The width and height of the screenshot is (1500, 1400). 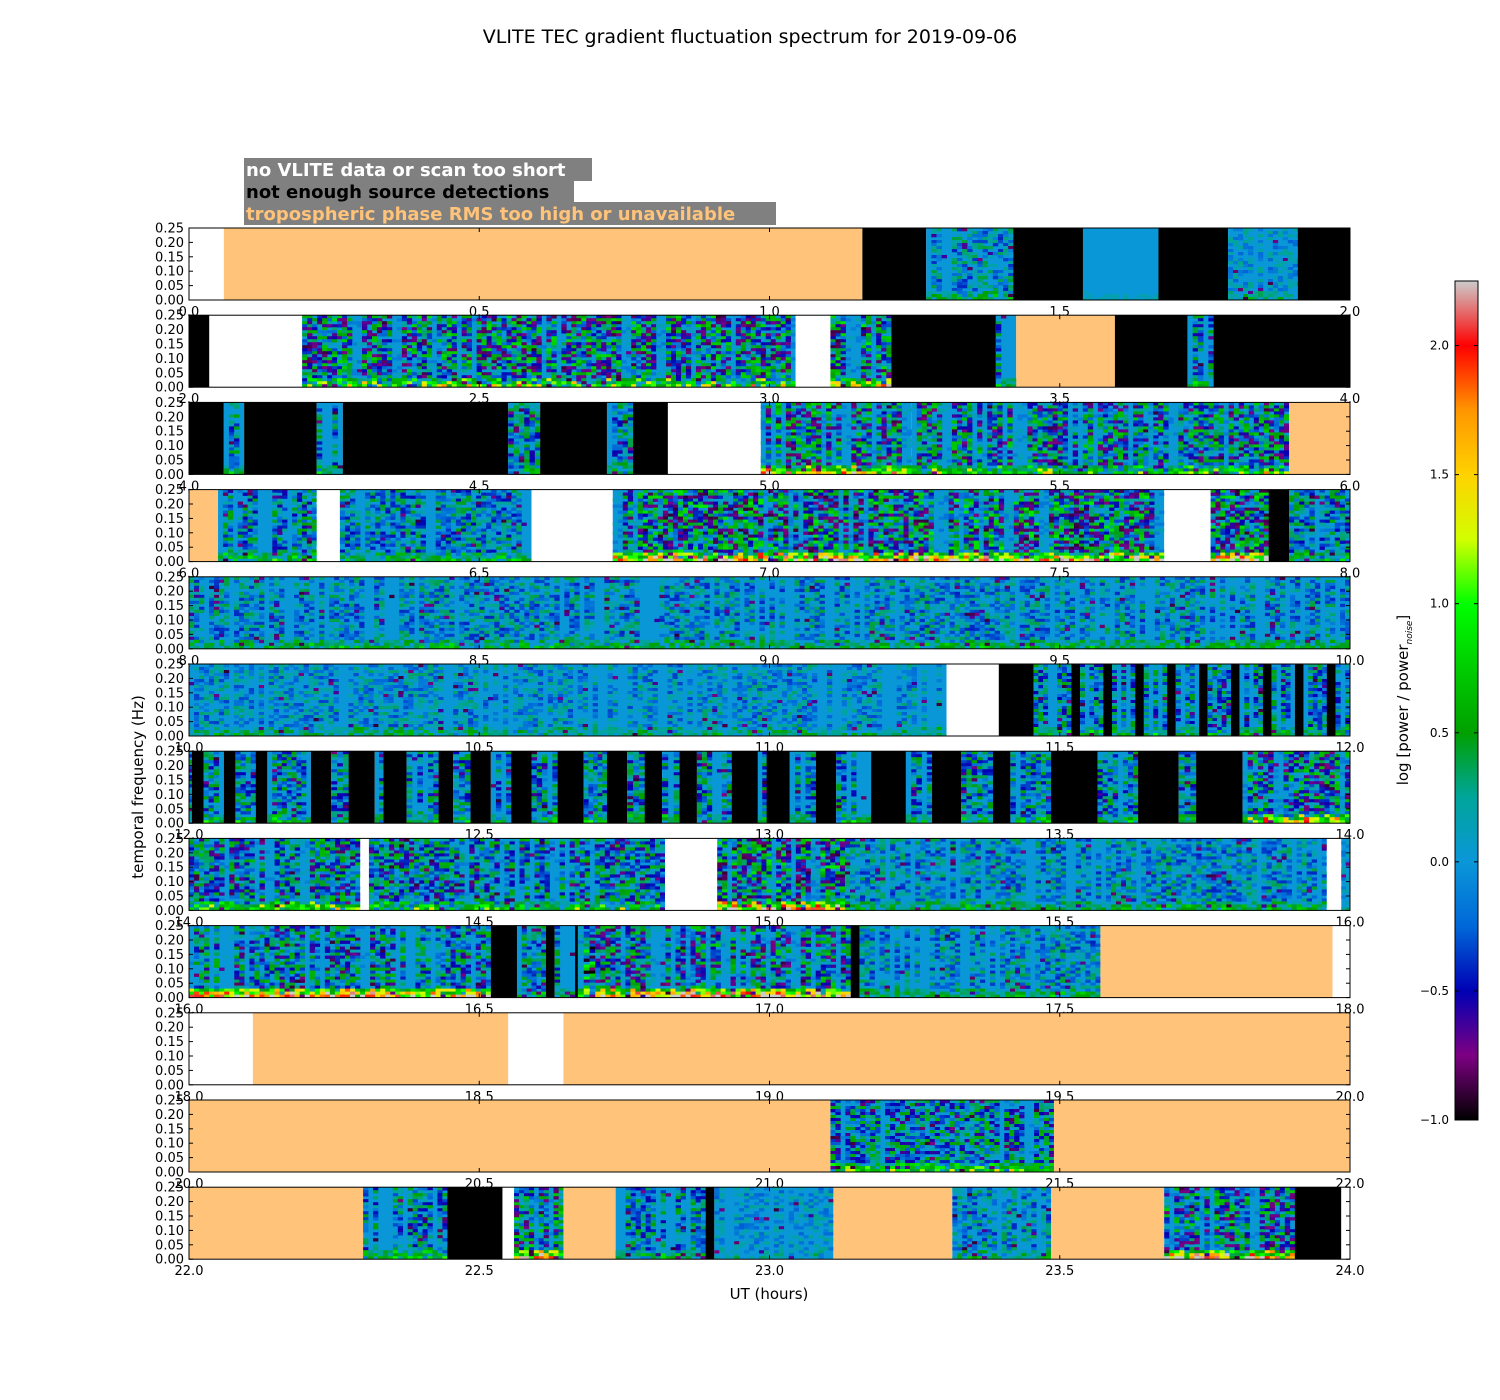 What do you see at coordinates (1151, 351) in the screenshot?
I see `segment-nodet` at bounding box center [1151, 351].